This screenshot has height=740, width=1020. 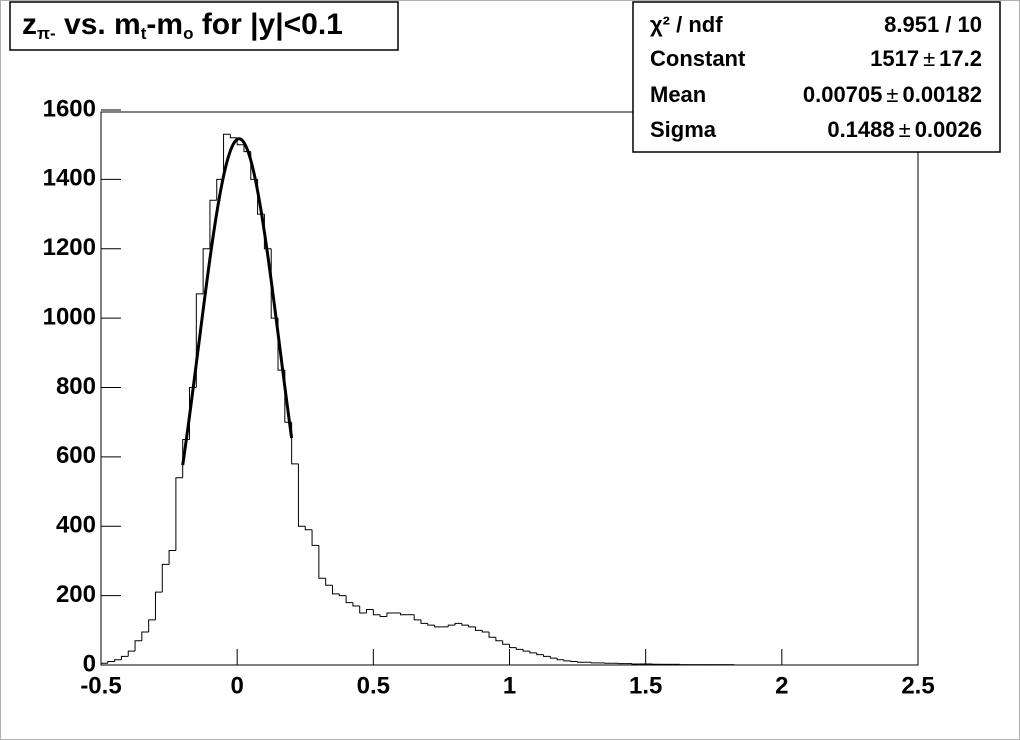 What do you see at coordinates (686, 24) in the screenshot?
I see `stats-label: χ² / ndf` at bounding box center [686, 24].